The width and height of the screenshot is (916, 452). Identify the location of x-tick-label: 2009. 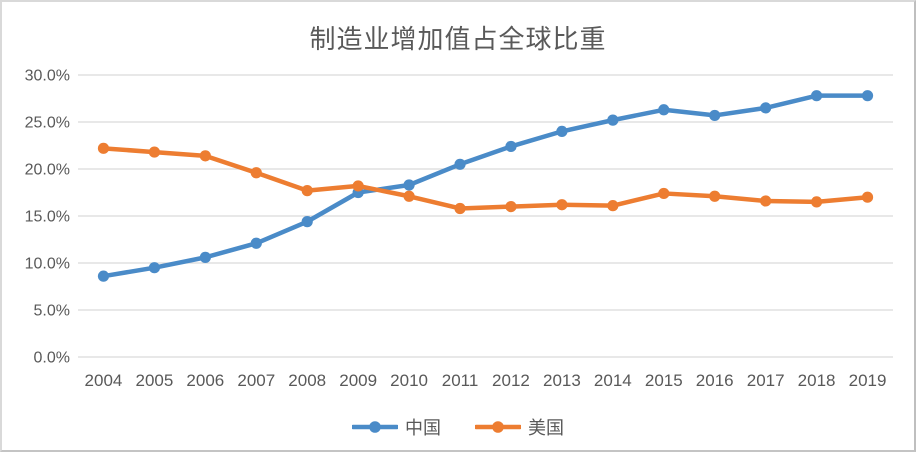
(358, 380).